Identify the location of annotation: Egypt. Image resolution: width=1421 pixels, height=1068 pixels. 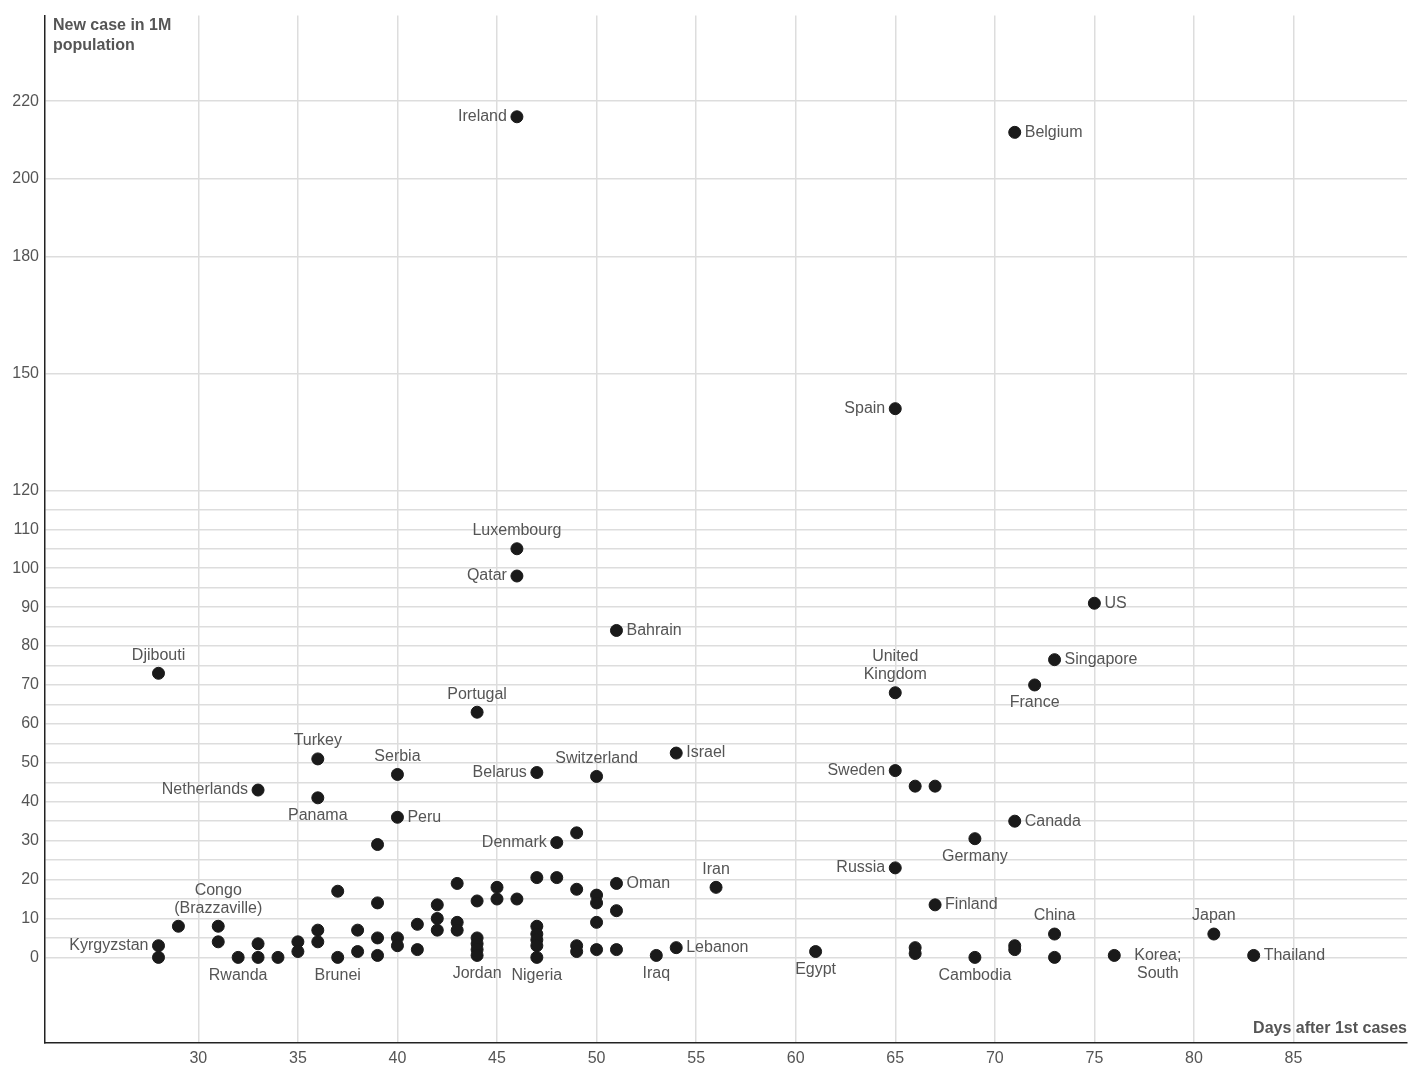
(816, 968).